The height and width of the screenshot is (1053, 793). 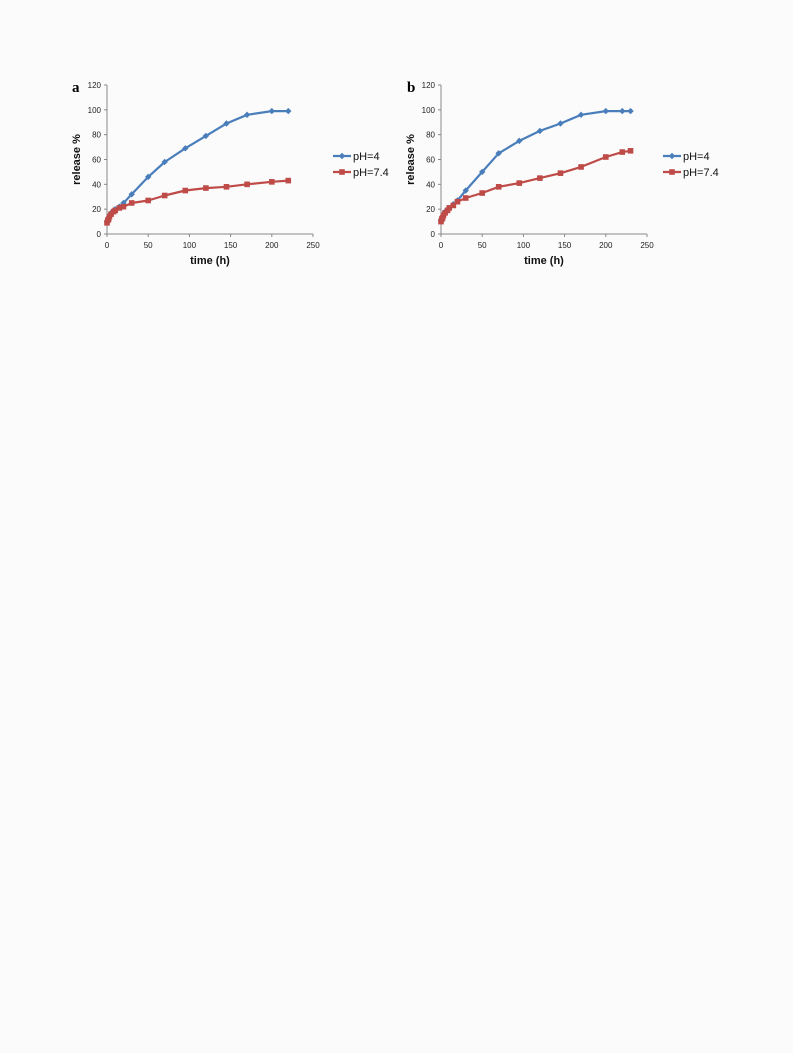 I want to click on panel-letter: b, so click(x=411, y=88).